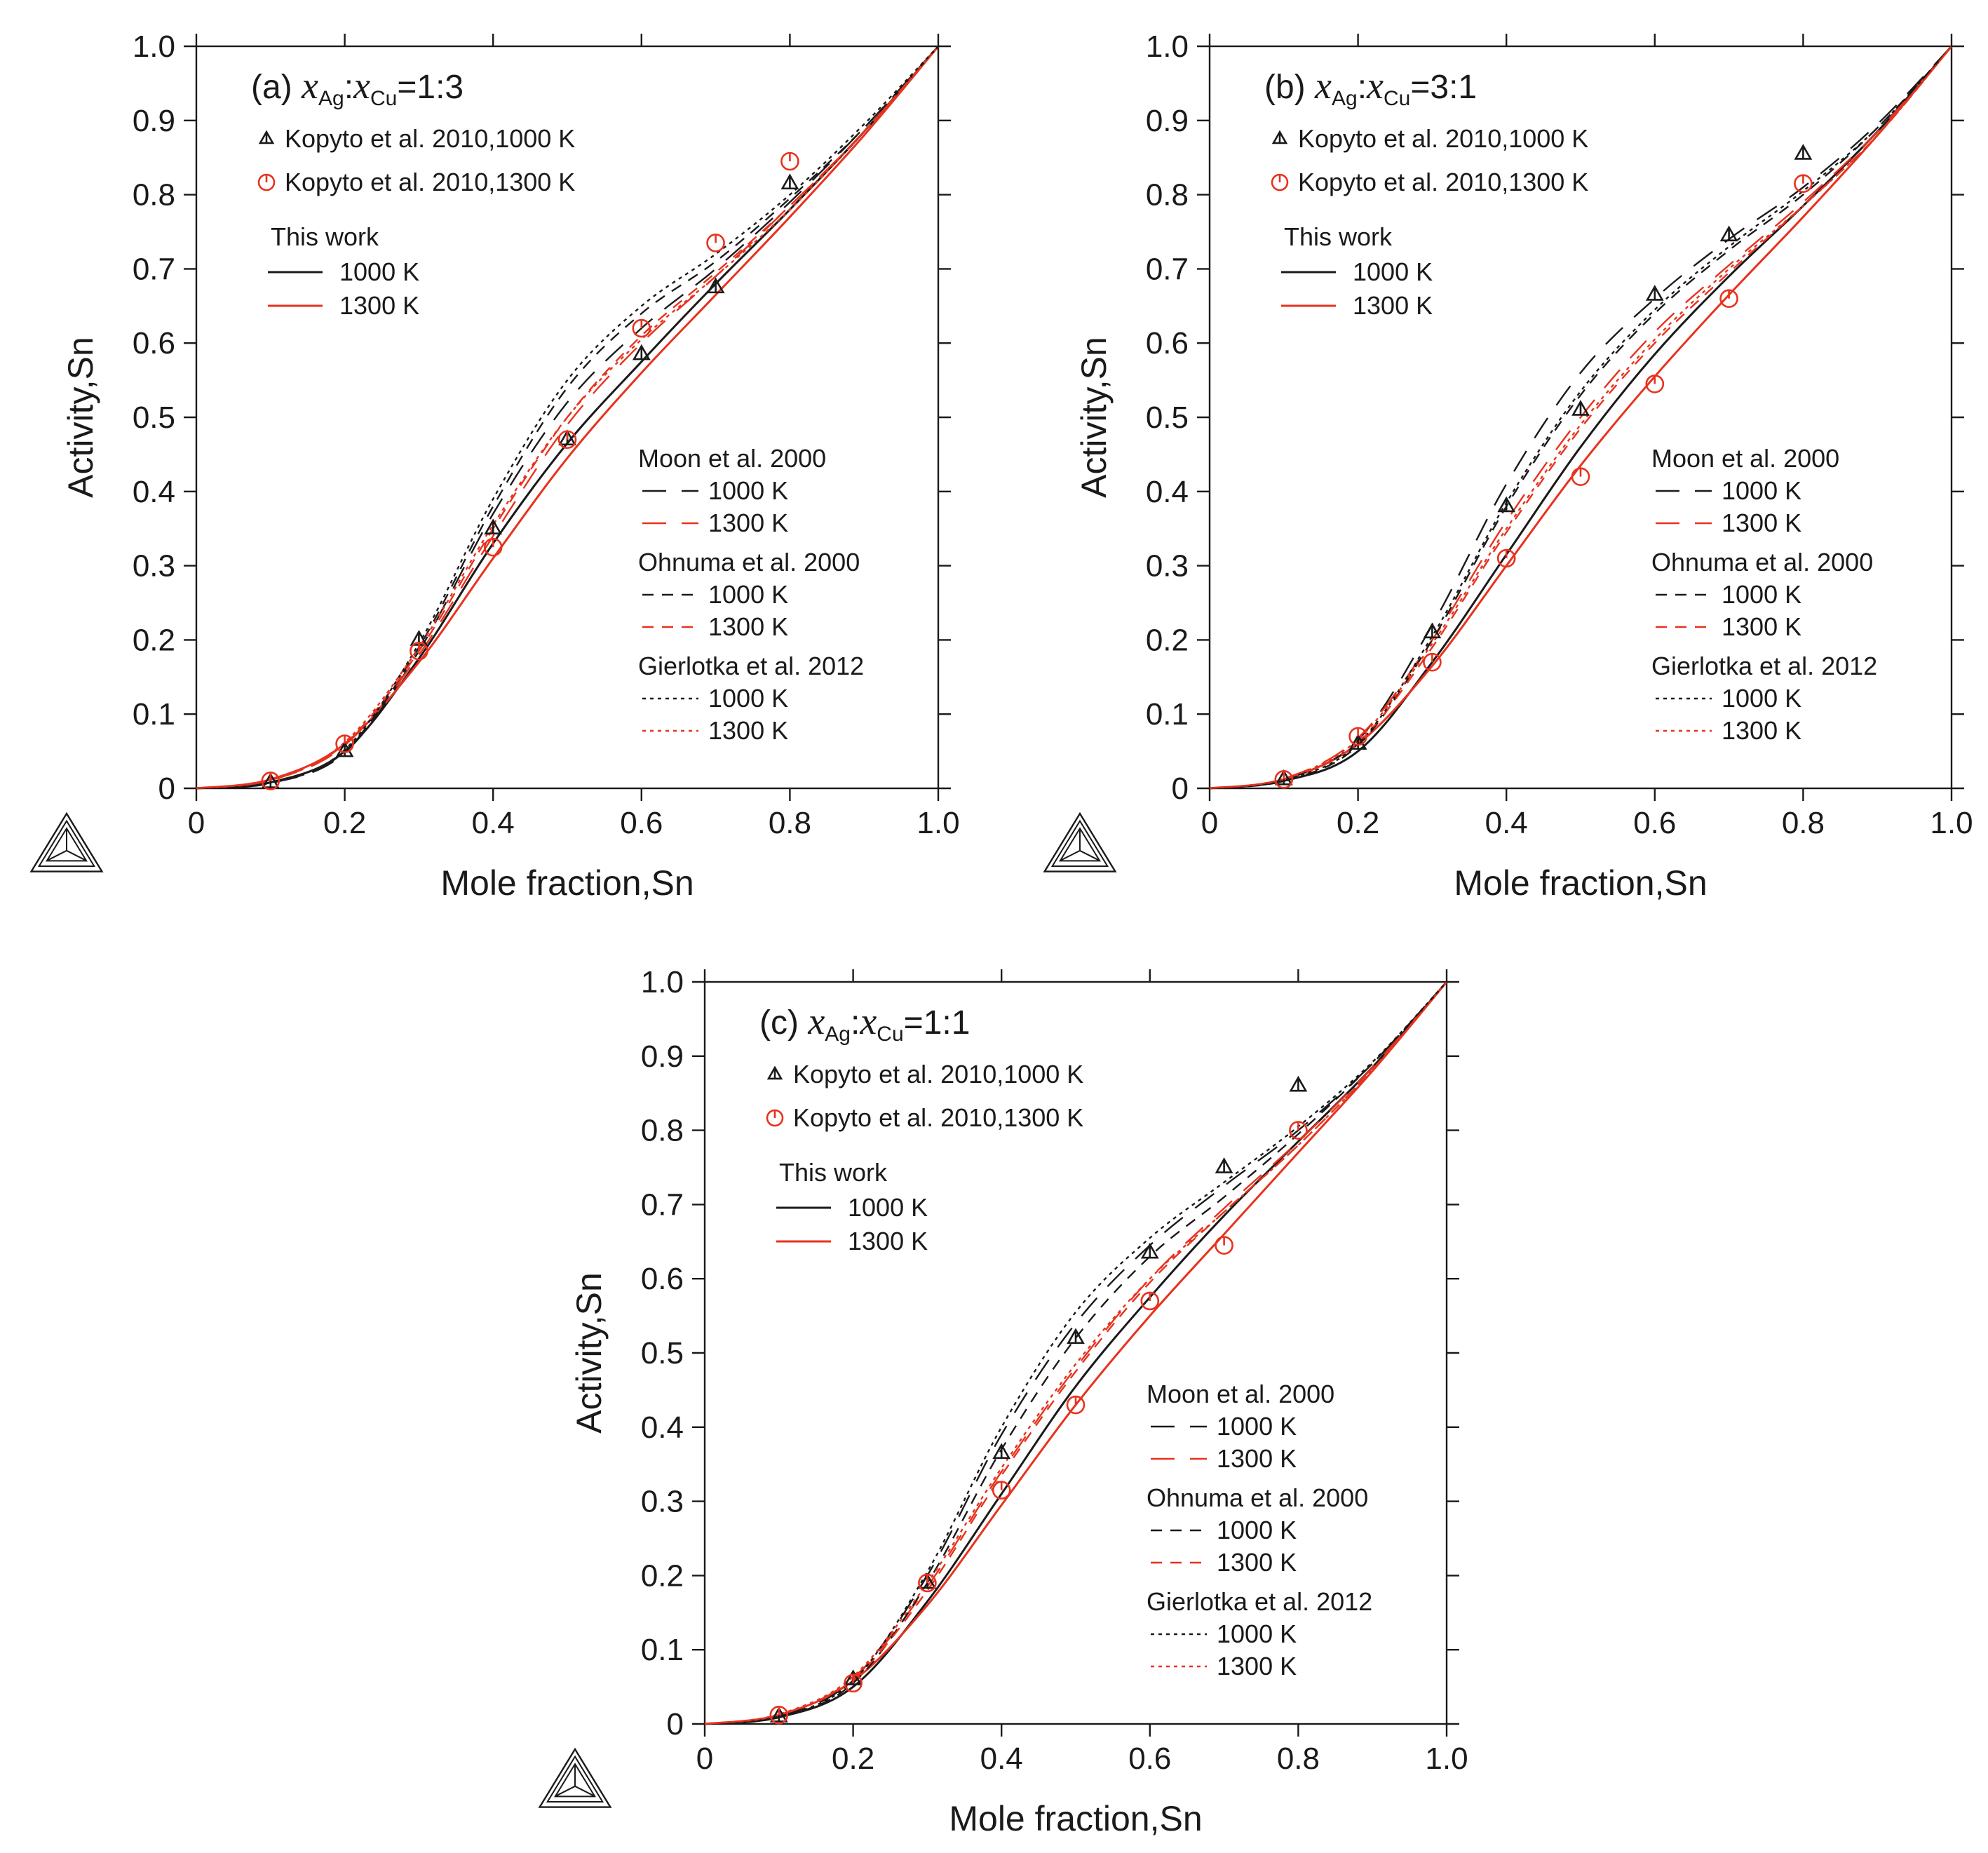 Image resolution: width=1988 pixels, height=1853 pixels. Describe the element at coordinates (1285, 87) in the screenshot. I see `title-part: (b)` at that location.